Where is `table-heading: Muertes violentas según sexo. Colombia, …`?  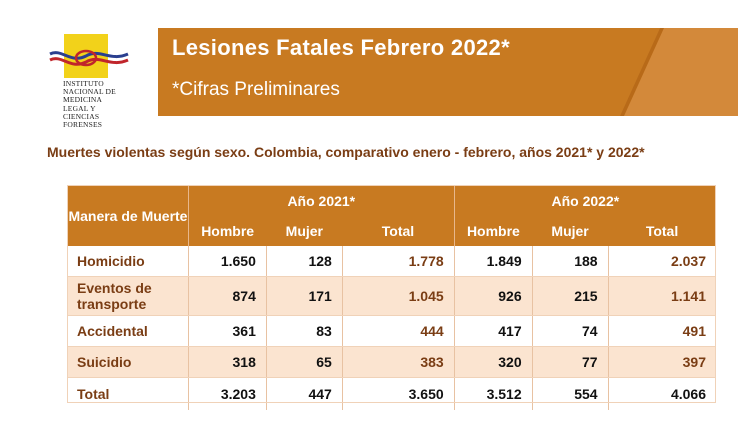
table-heading: Muertes violentas según sexo. Colombia, … is located at coordinates (346, 152).